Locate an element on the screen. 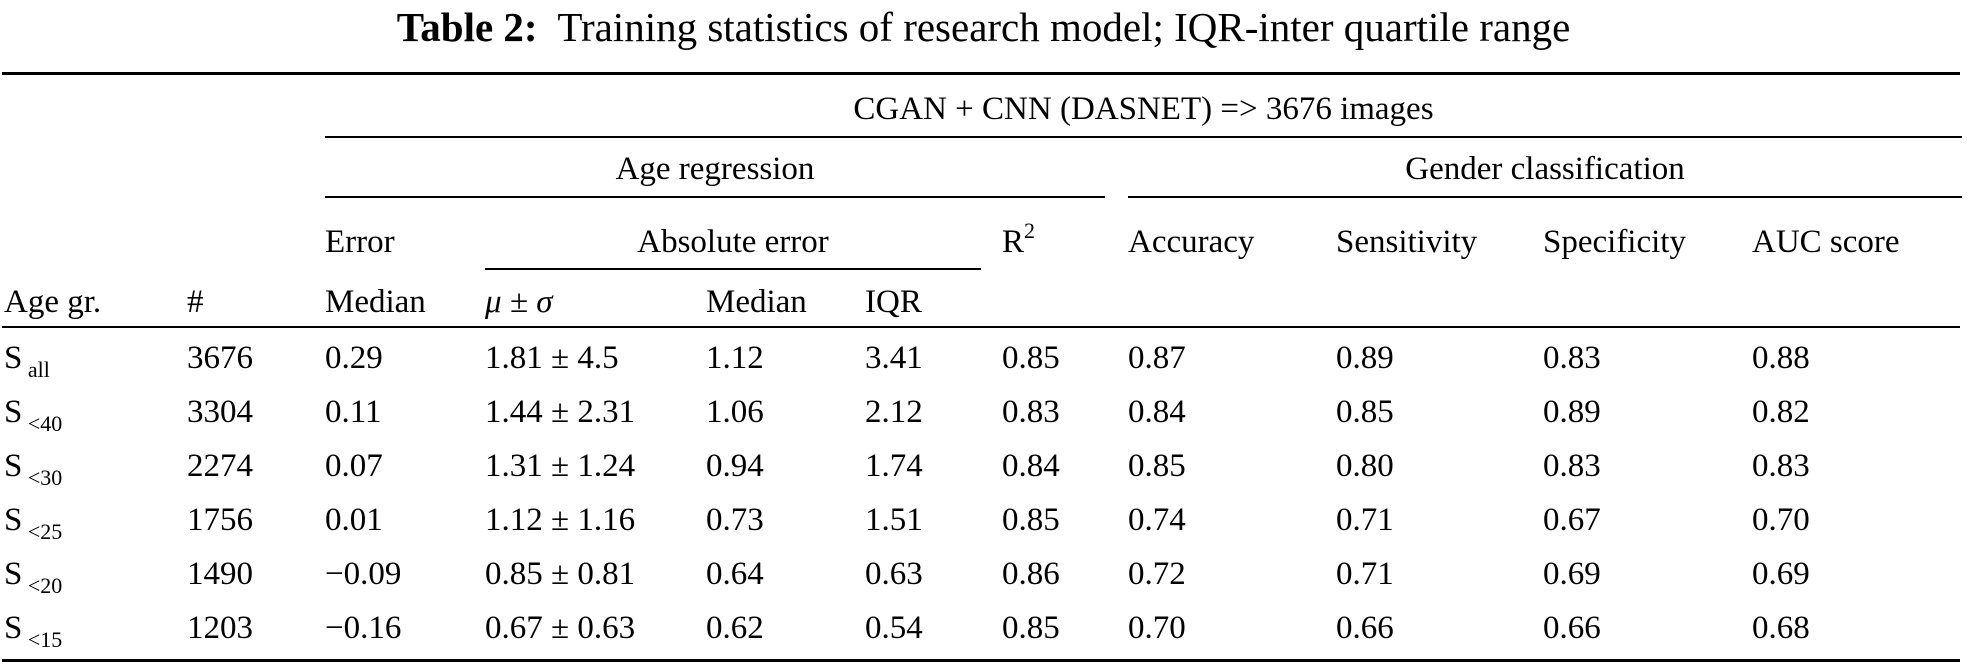  count-cell: 3304 is located at coordinates (220, 412).